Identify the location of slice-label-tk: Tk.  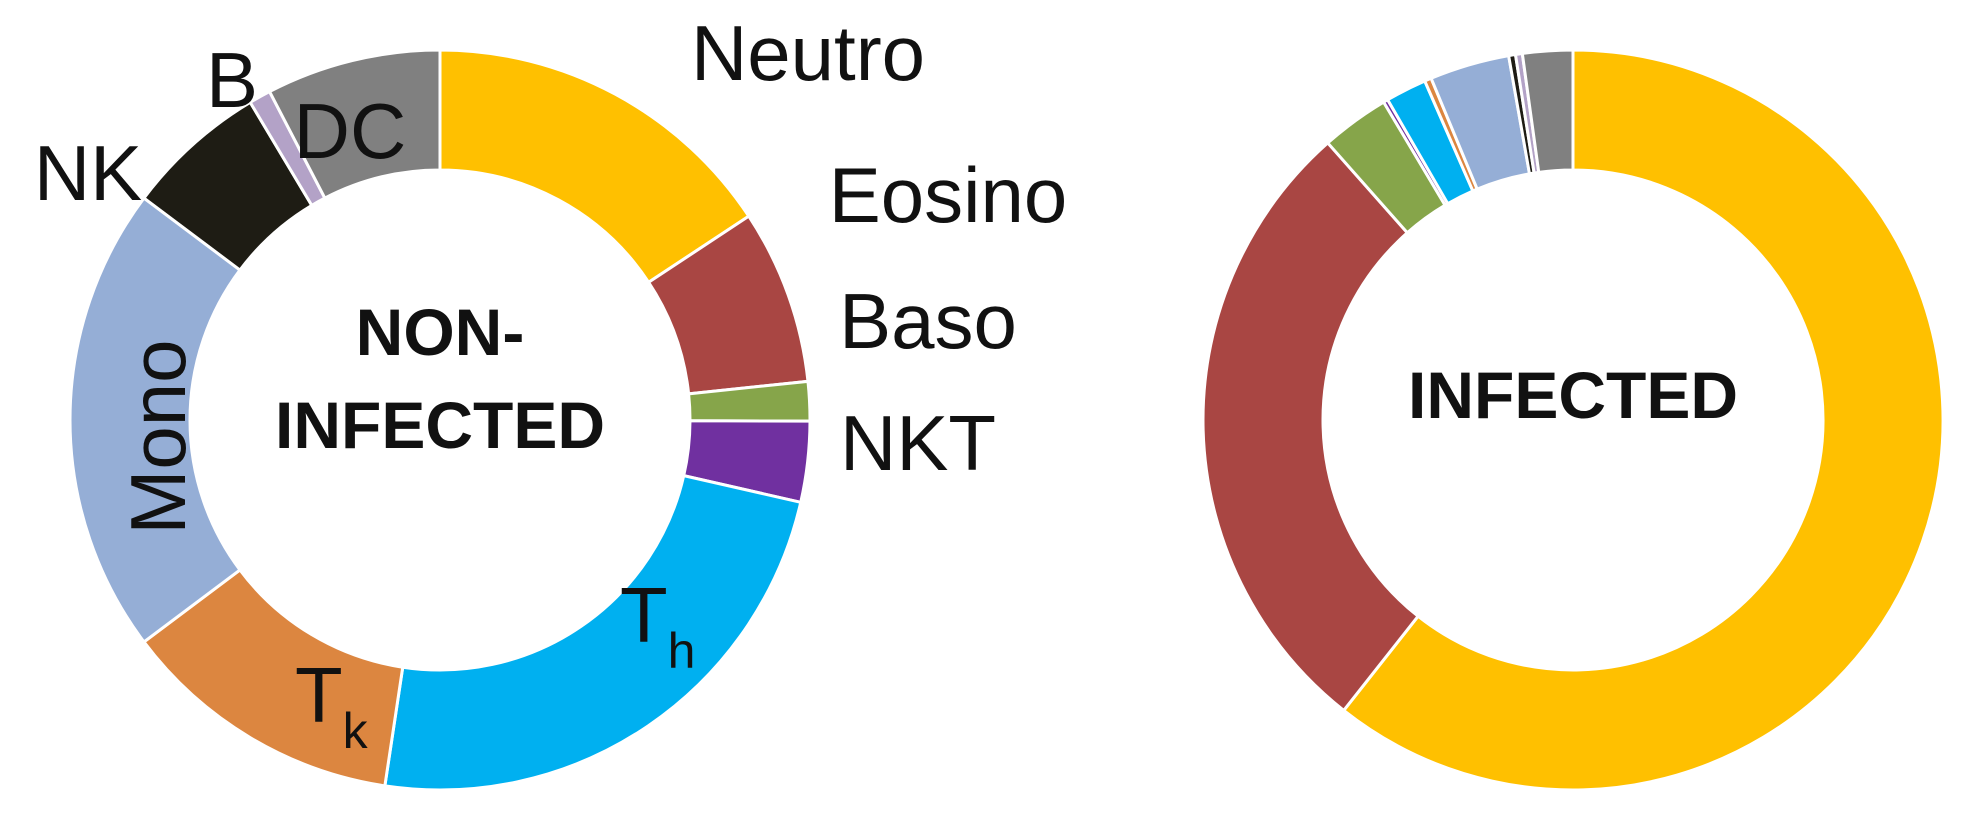
(332, 705).